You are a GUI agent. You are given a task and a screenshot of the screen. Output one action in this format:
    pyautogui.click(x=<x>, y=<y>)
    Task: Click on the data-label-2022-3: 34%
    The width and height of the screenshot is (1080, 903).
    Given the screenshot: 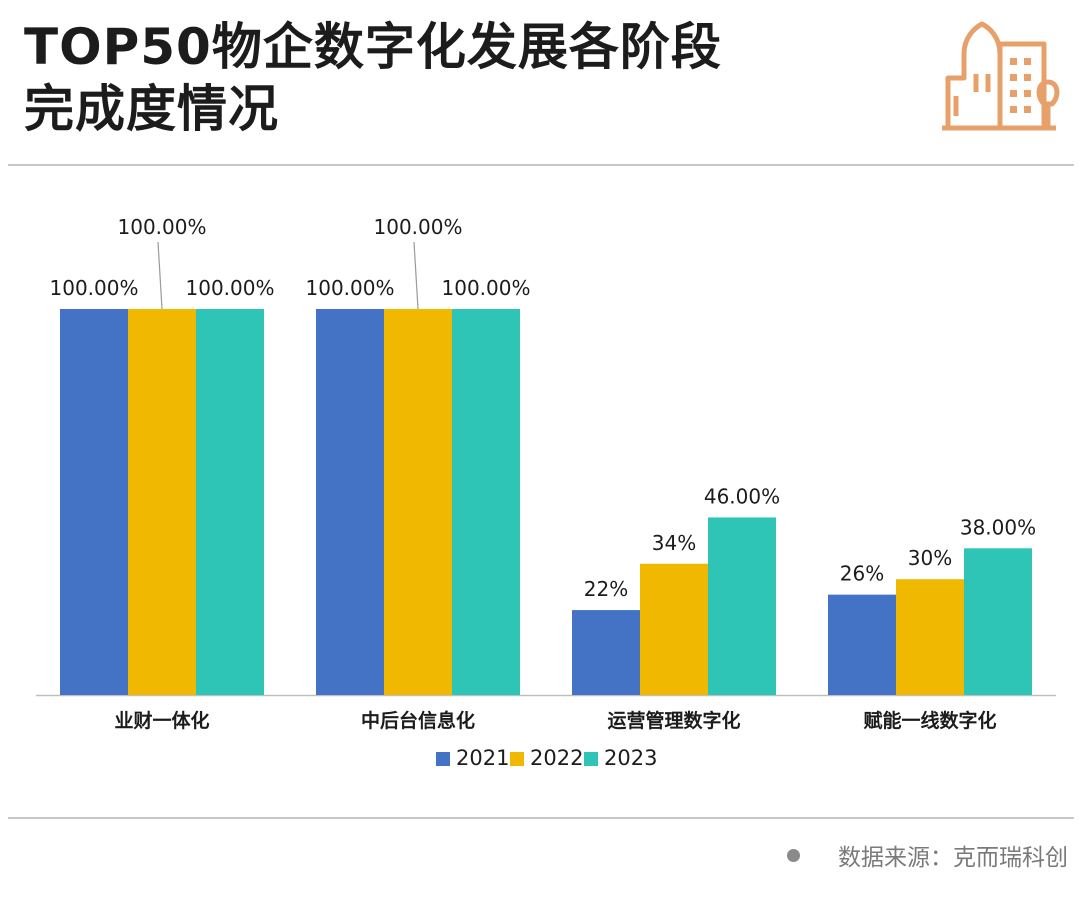 What is the action you would take?
    pyautogui.click(x=674, y=543)
    